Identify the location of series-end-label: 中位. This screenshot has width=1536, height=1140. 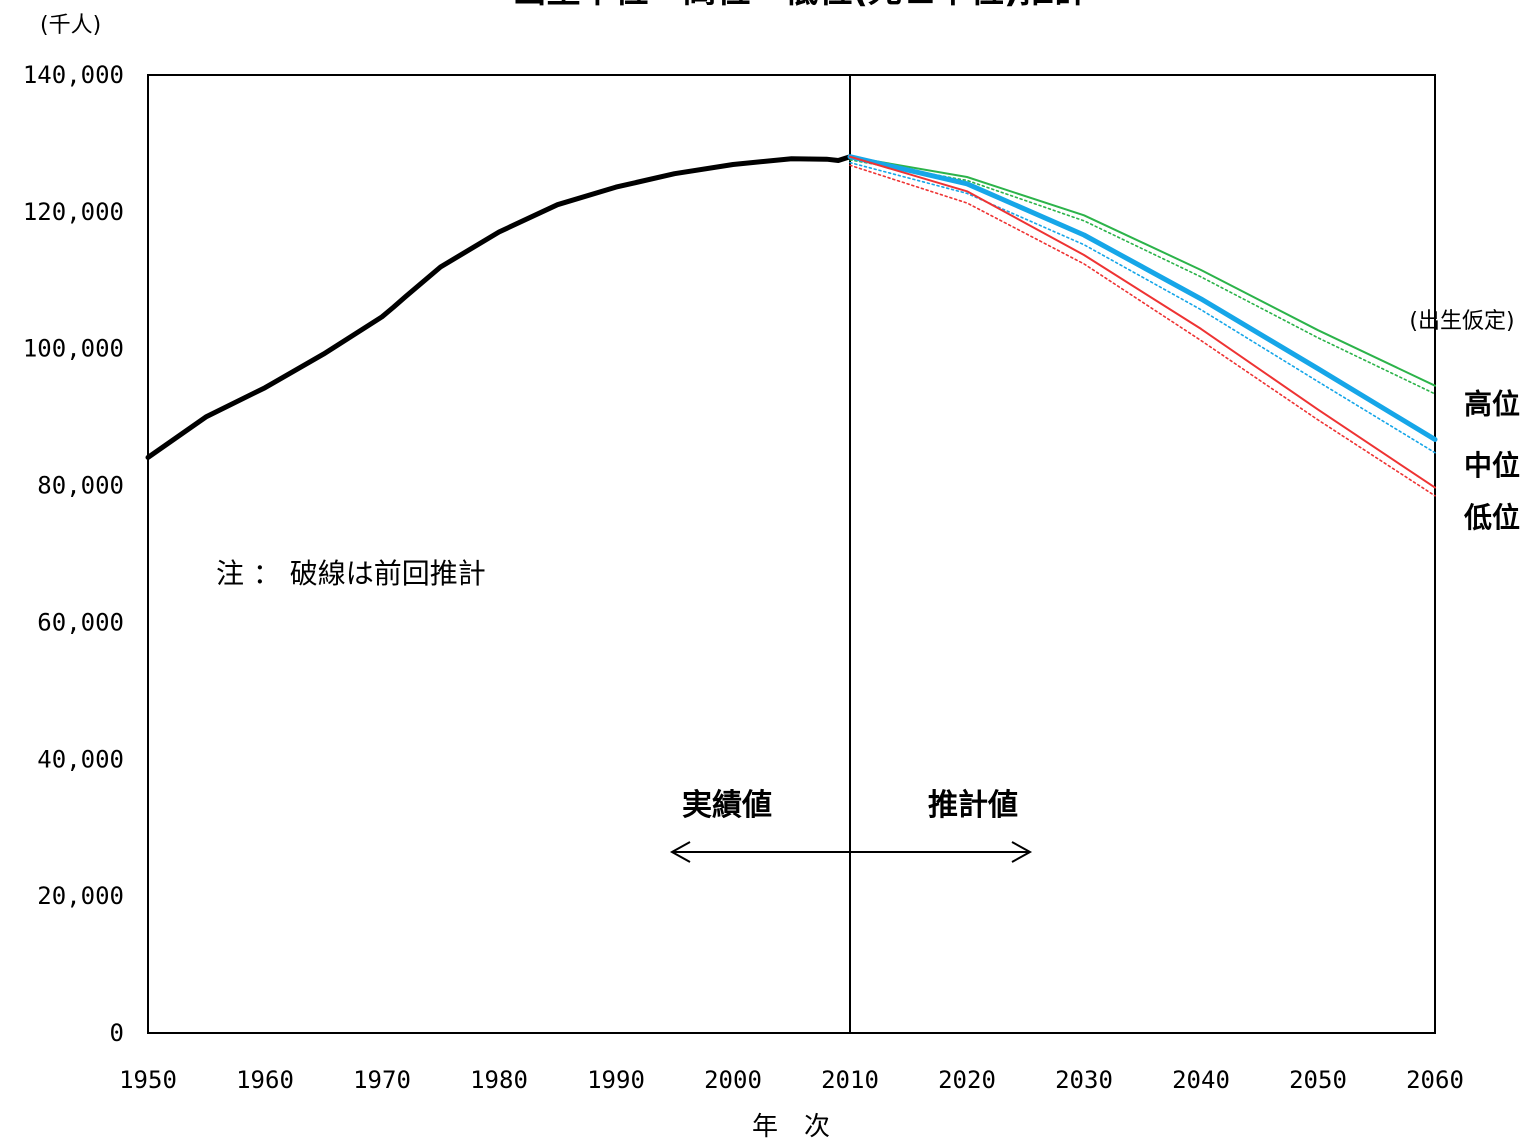
(1492, 465).